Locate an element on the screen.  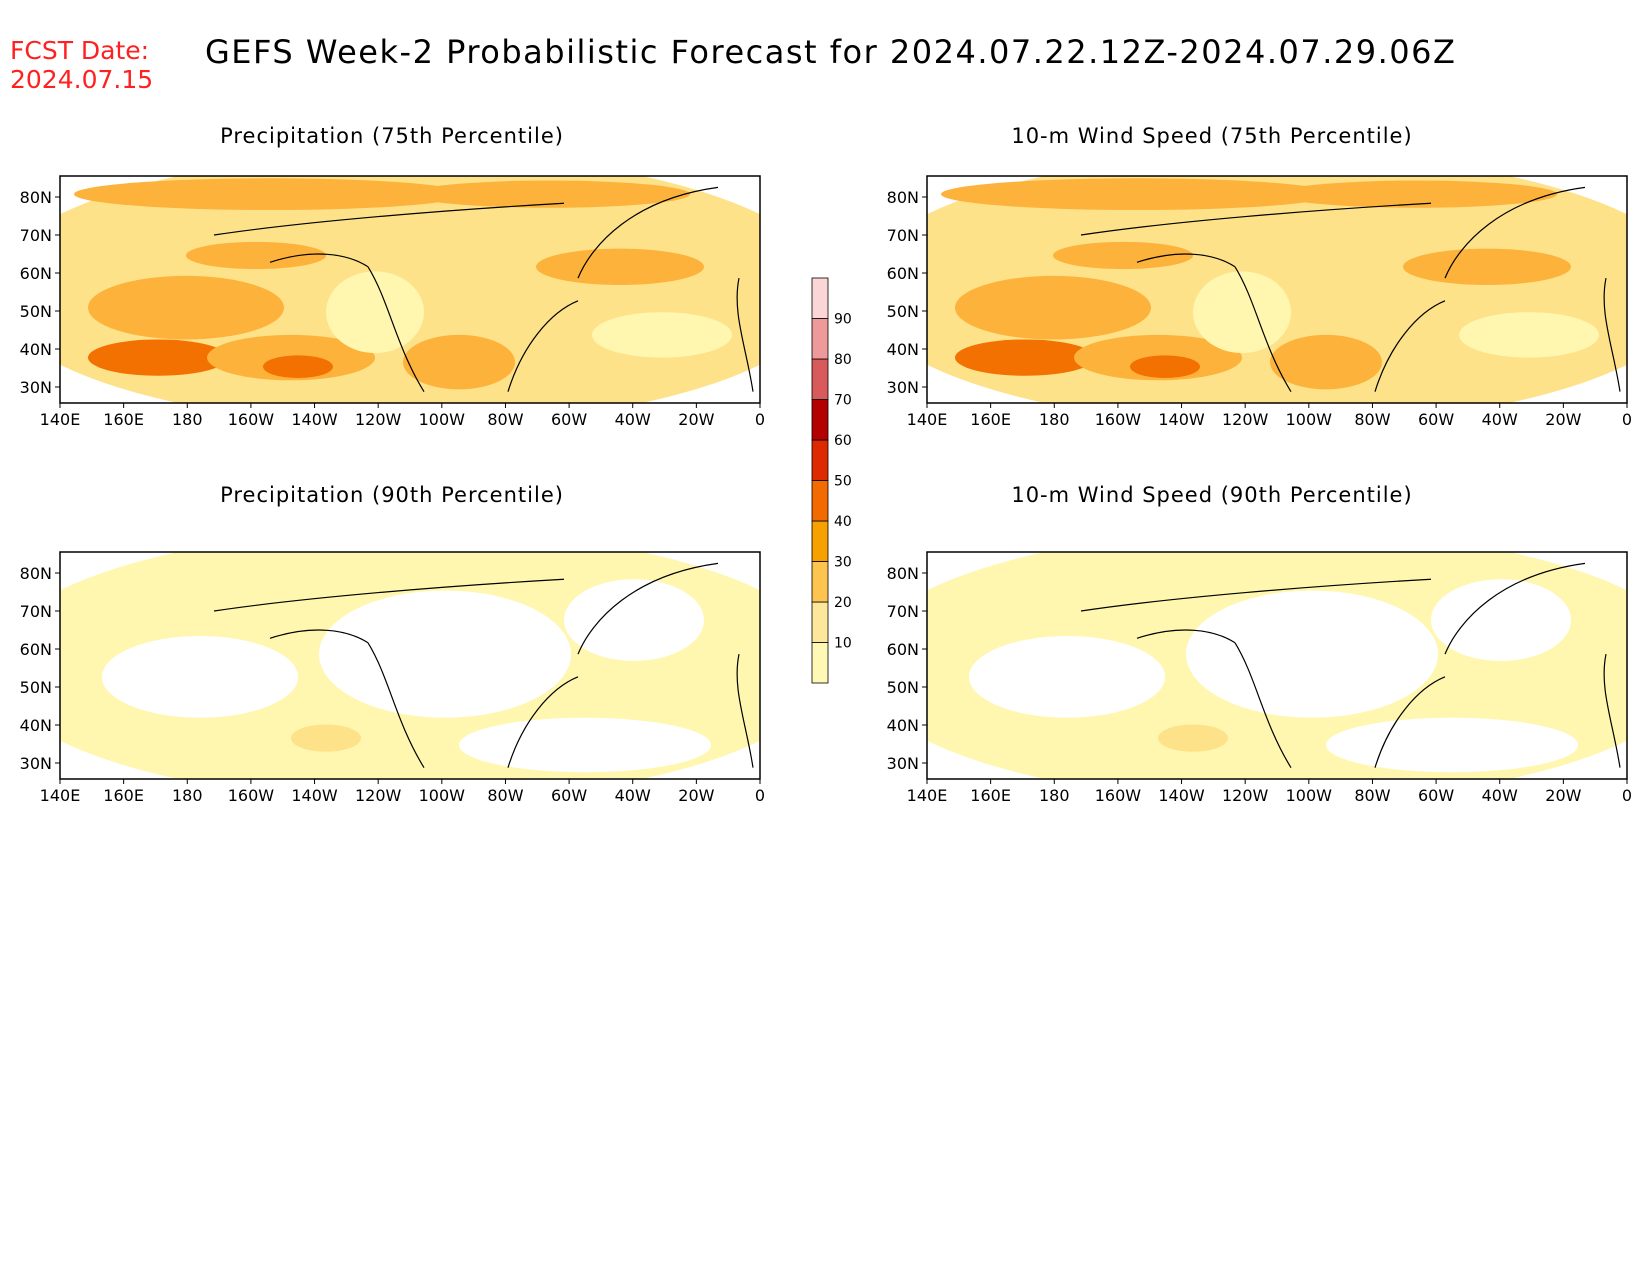
colorbar-level-label: 20 is located at coordinates (843, 603).